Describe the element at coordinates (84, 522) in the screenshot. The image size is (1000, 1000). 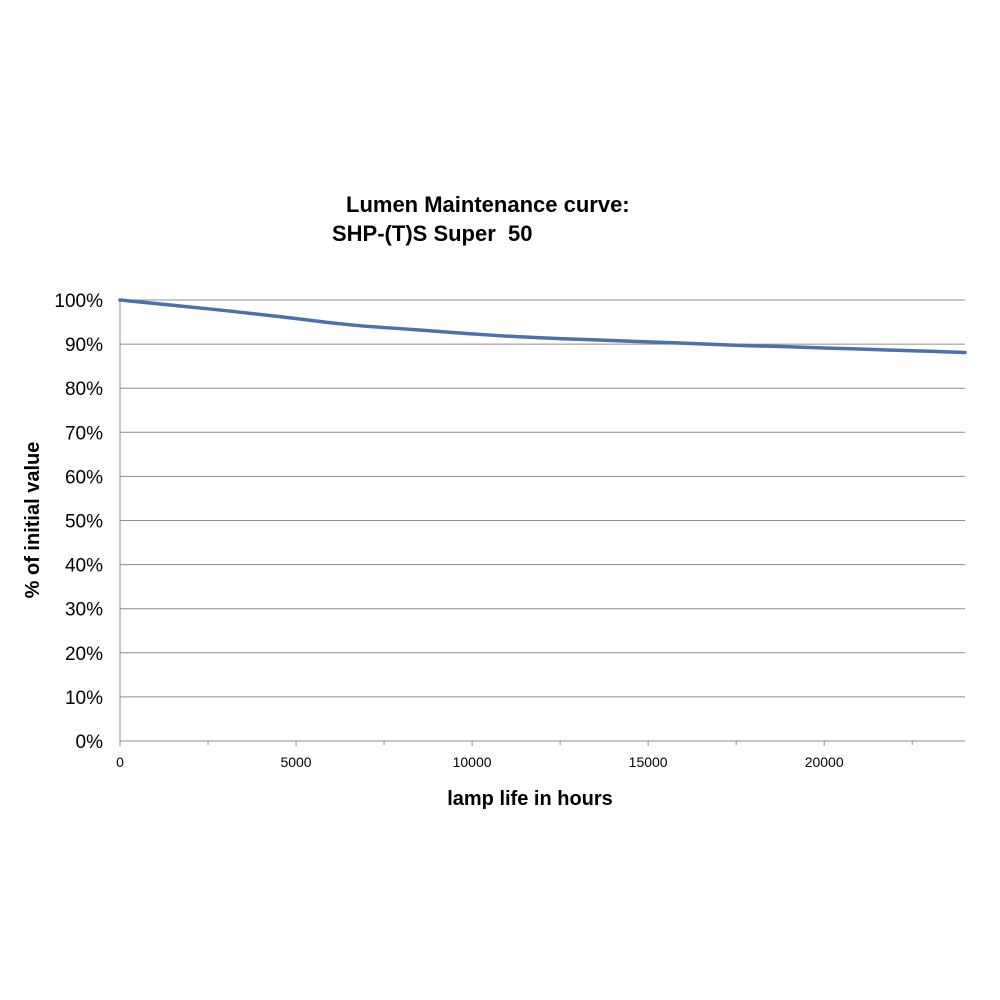
I see `y-tick-label: 50%` at that location.